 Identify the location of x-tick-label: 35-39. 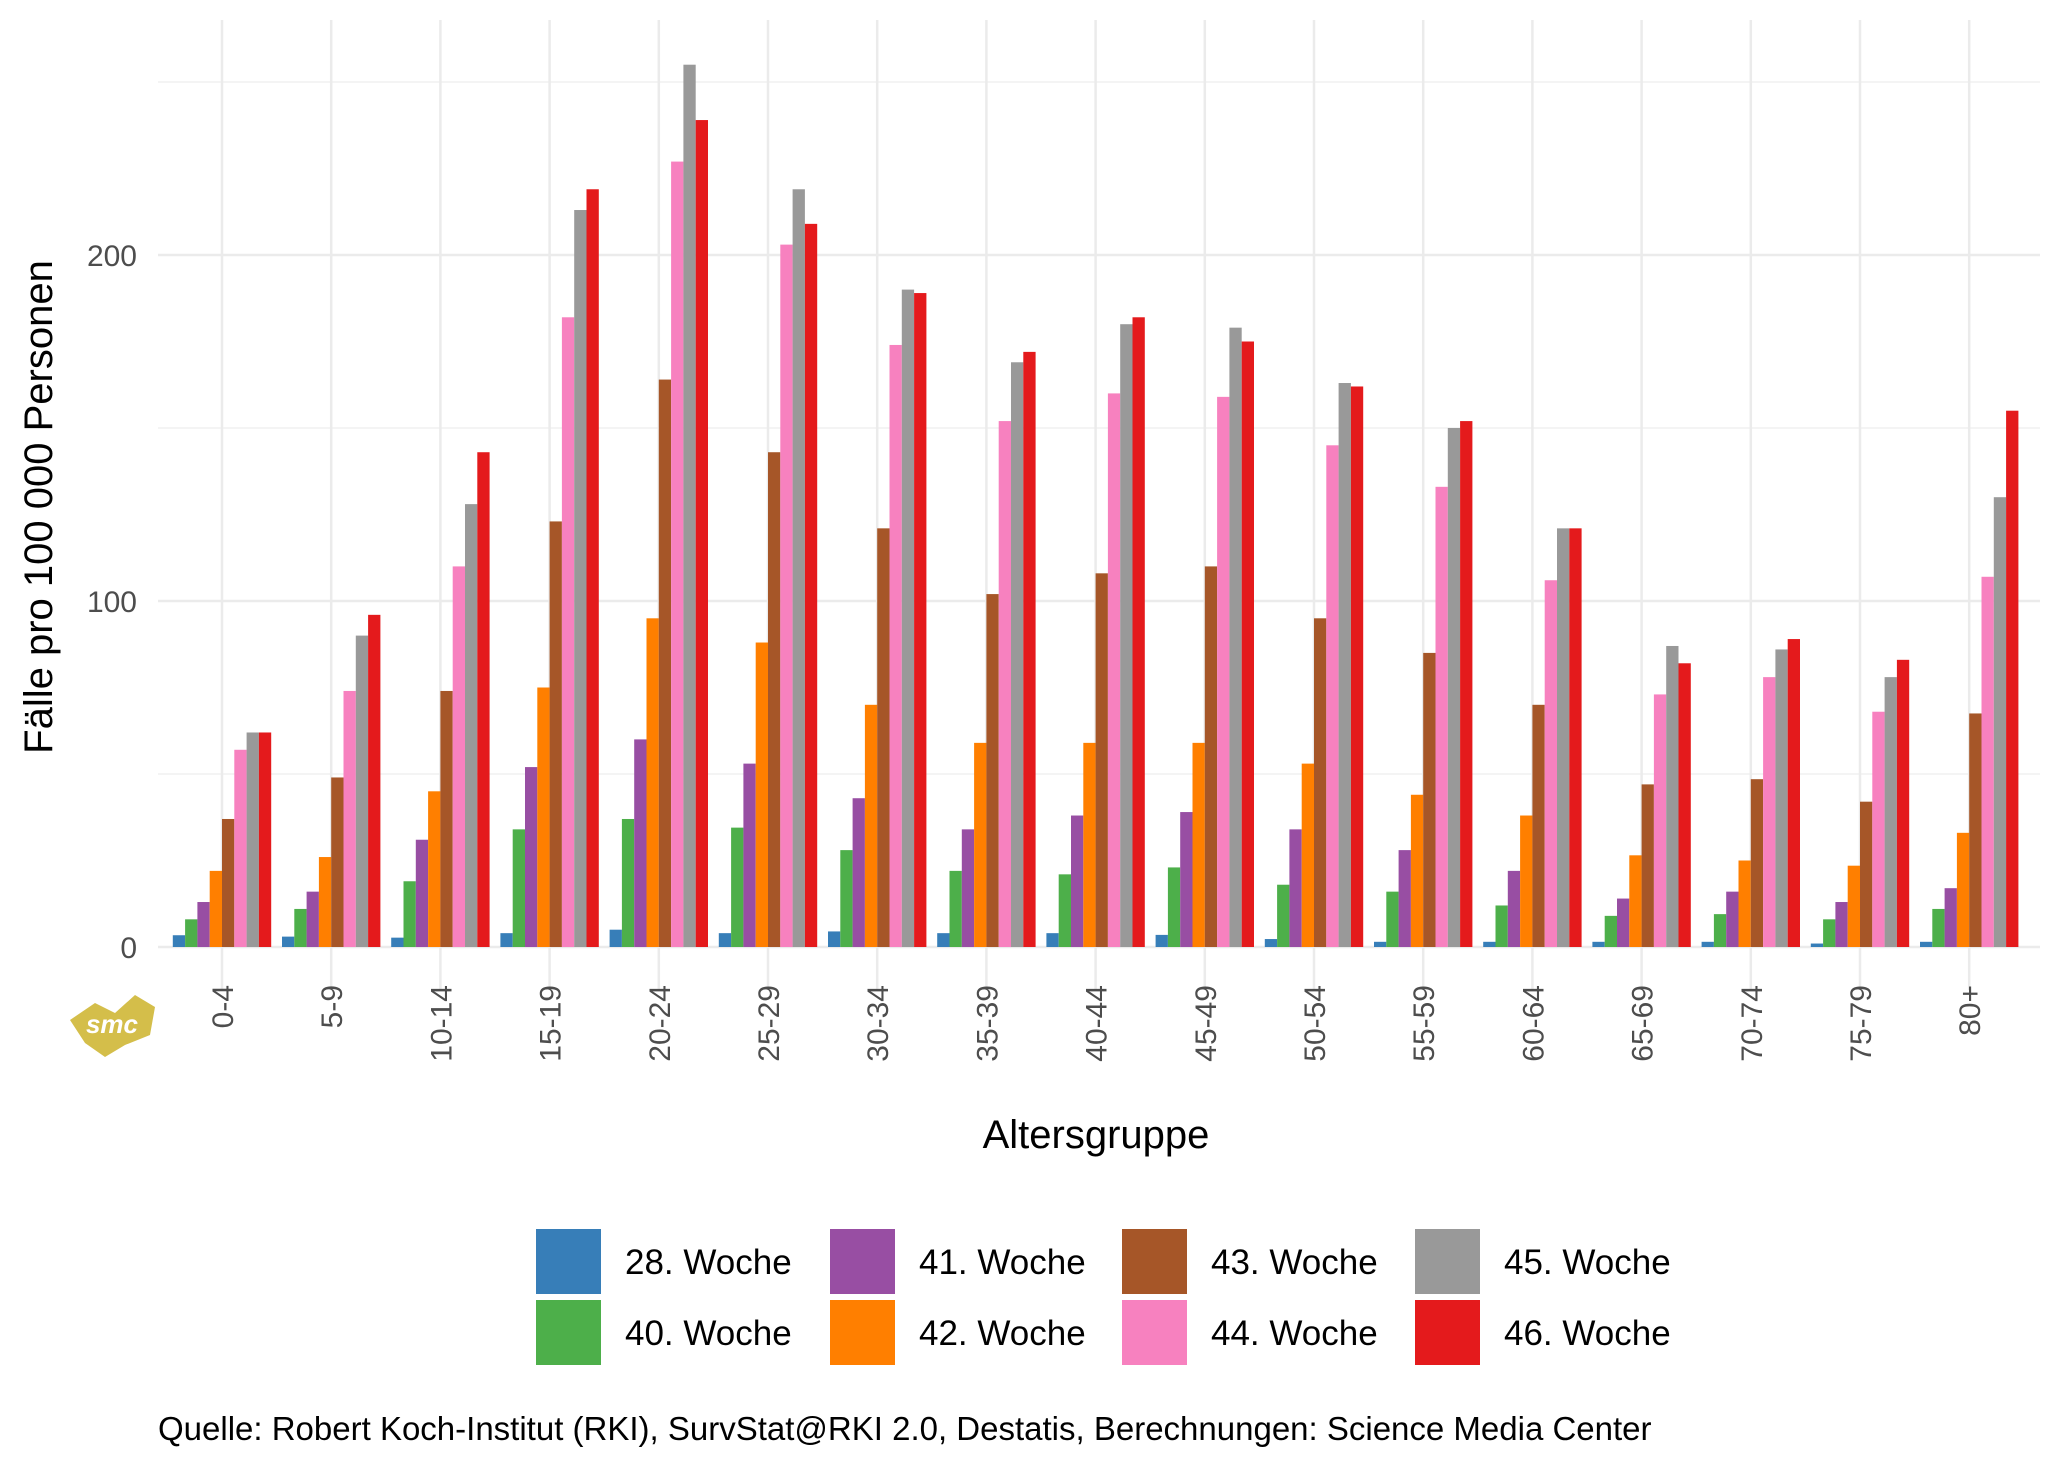
(987, 1023).